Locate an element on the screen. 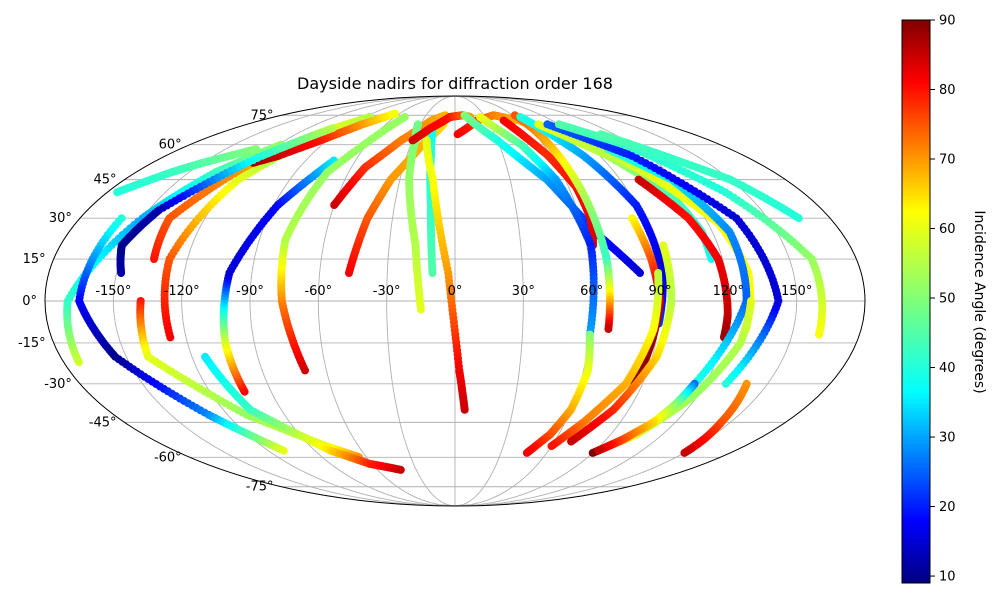 The height and width of the screenshot is (600, 1000). lon-tick-label: -150° is located at coordinates (113, 291).